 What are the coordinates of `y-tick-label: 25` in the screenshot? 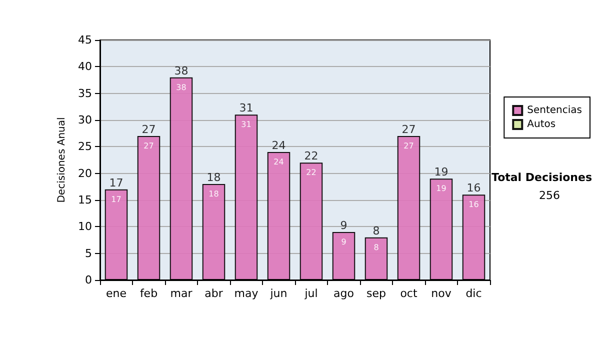 It's located at (85, 147).